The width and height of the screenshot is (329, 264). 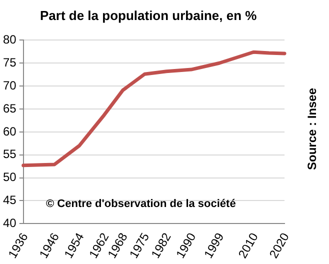 I want to click on y-tick-label: 60, so click(x=9, y=131).